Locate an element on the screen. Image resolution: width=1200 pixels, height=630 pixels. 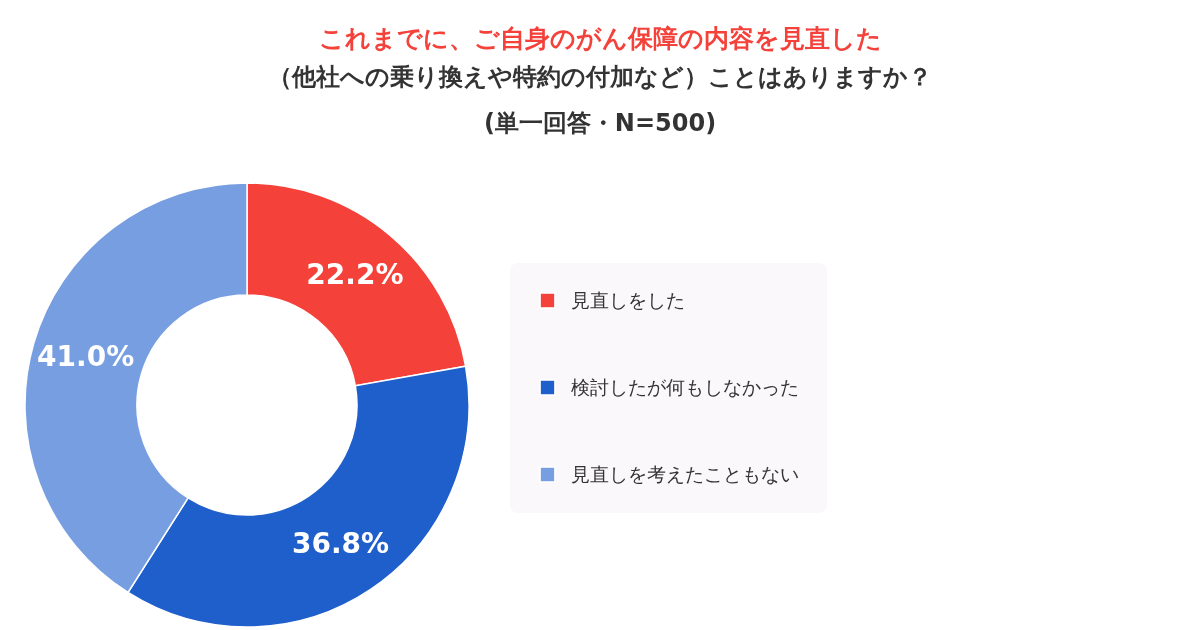
text: （他社への乗り換えや特約の付加など）ことはありますか？ is located at coordinates (600, 77).